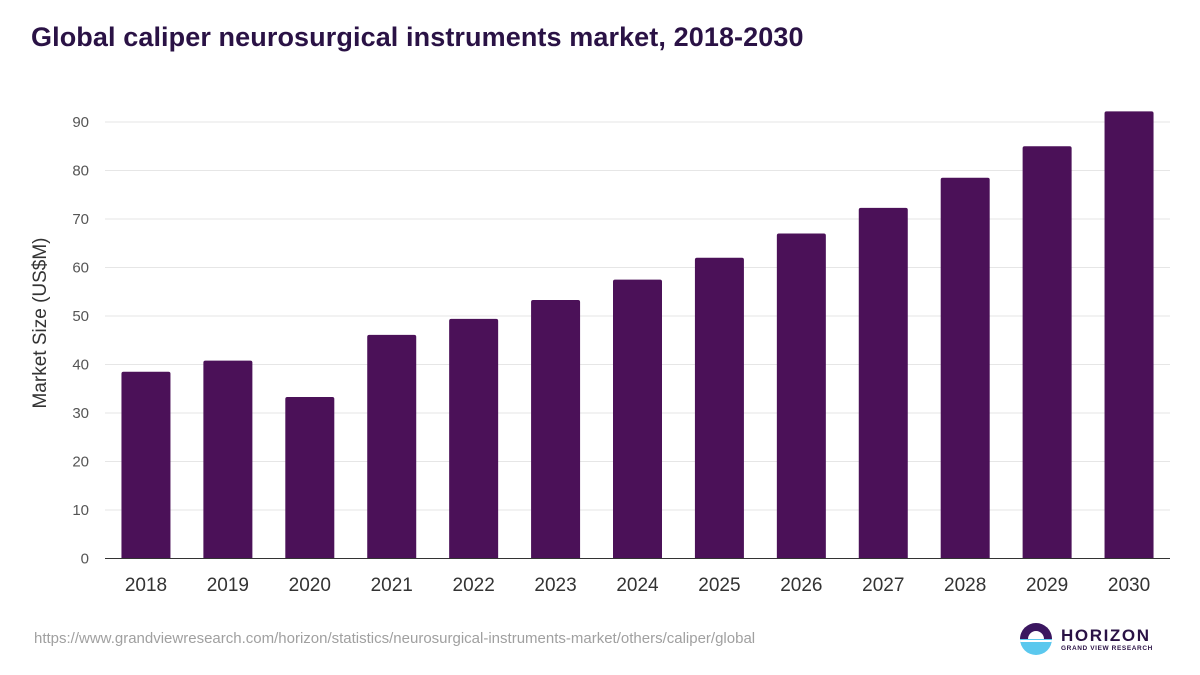 The width and height of the screenshot is (1200, 675). What do you see at coordinates (310, 585) in the screenshot?
I see `x-tick-label: 2020` at bounding box center [310, 585].